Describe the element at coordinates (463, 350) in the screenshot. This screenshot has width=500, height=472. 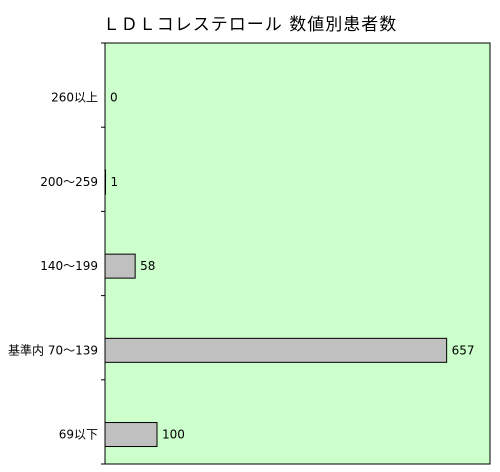
I see `data-label: 657` at that location.